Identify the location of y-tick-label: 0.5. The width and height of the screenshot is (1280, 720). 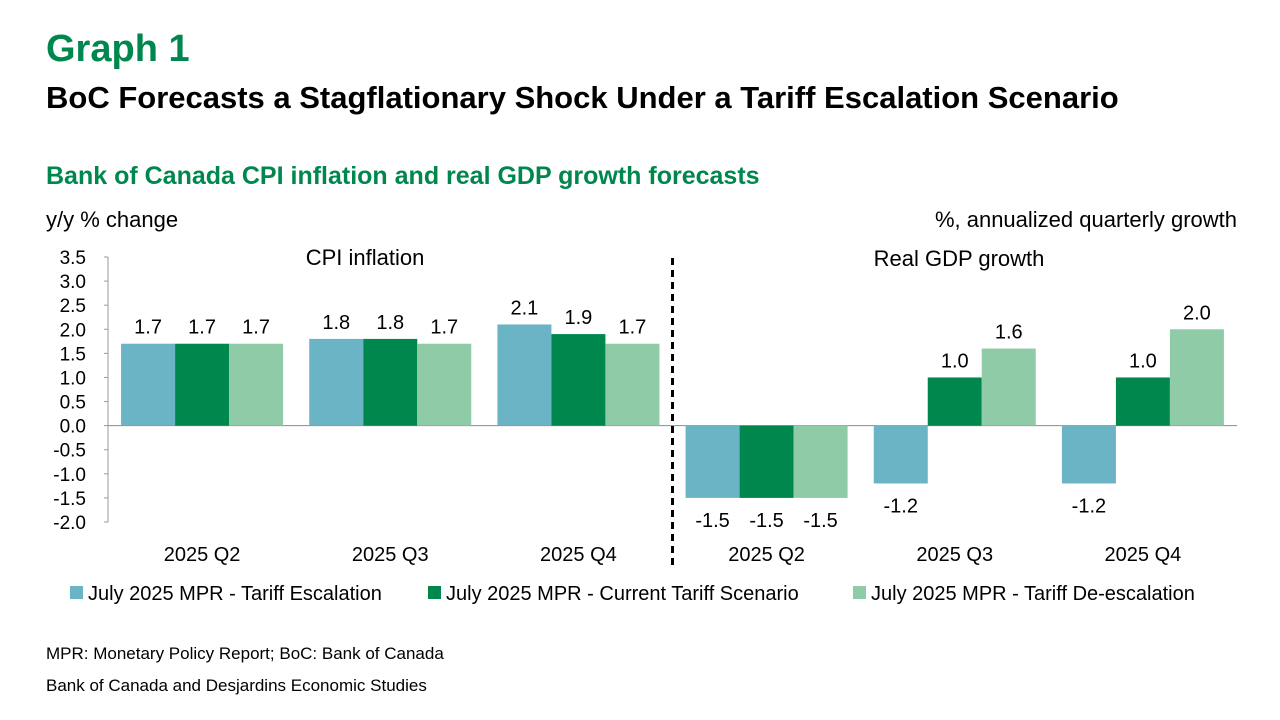
(73, 403).